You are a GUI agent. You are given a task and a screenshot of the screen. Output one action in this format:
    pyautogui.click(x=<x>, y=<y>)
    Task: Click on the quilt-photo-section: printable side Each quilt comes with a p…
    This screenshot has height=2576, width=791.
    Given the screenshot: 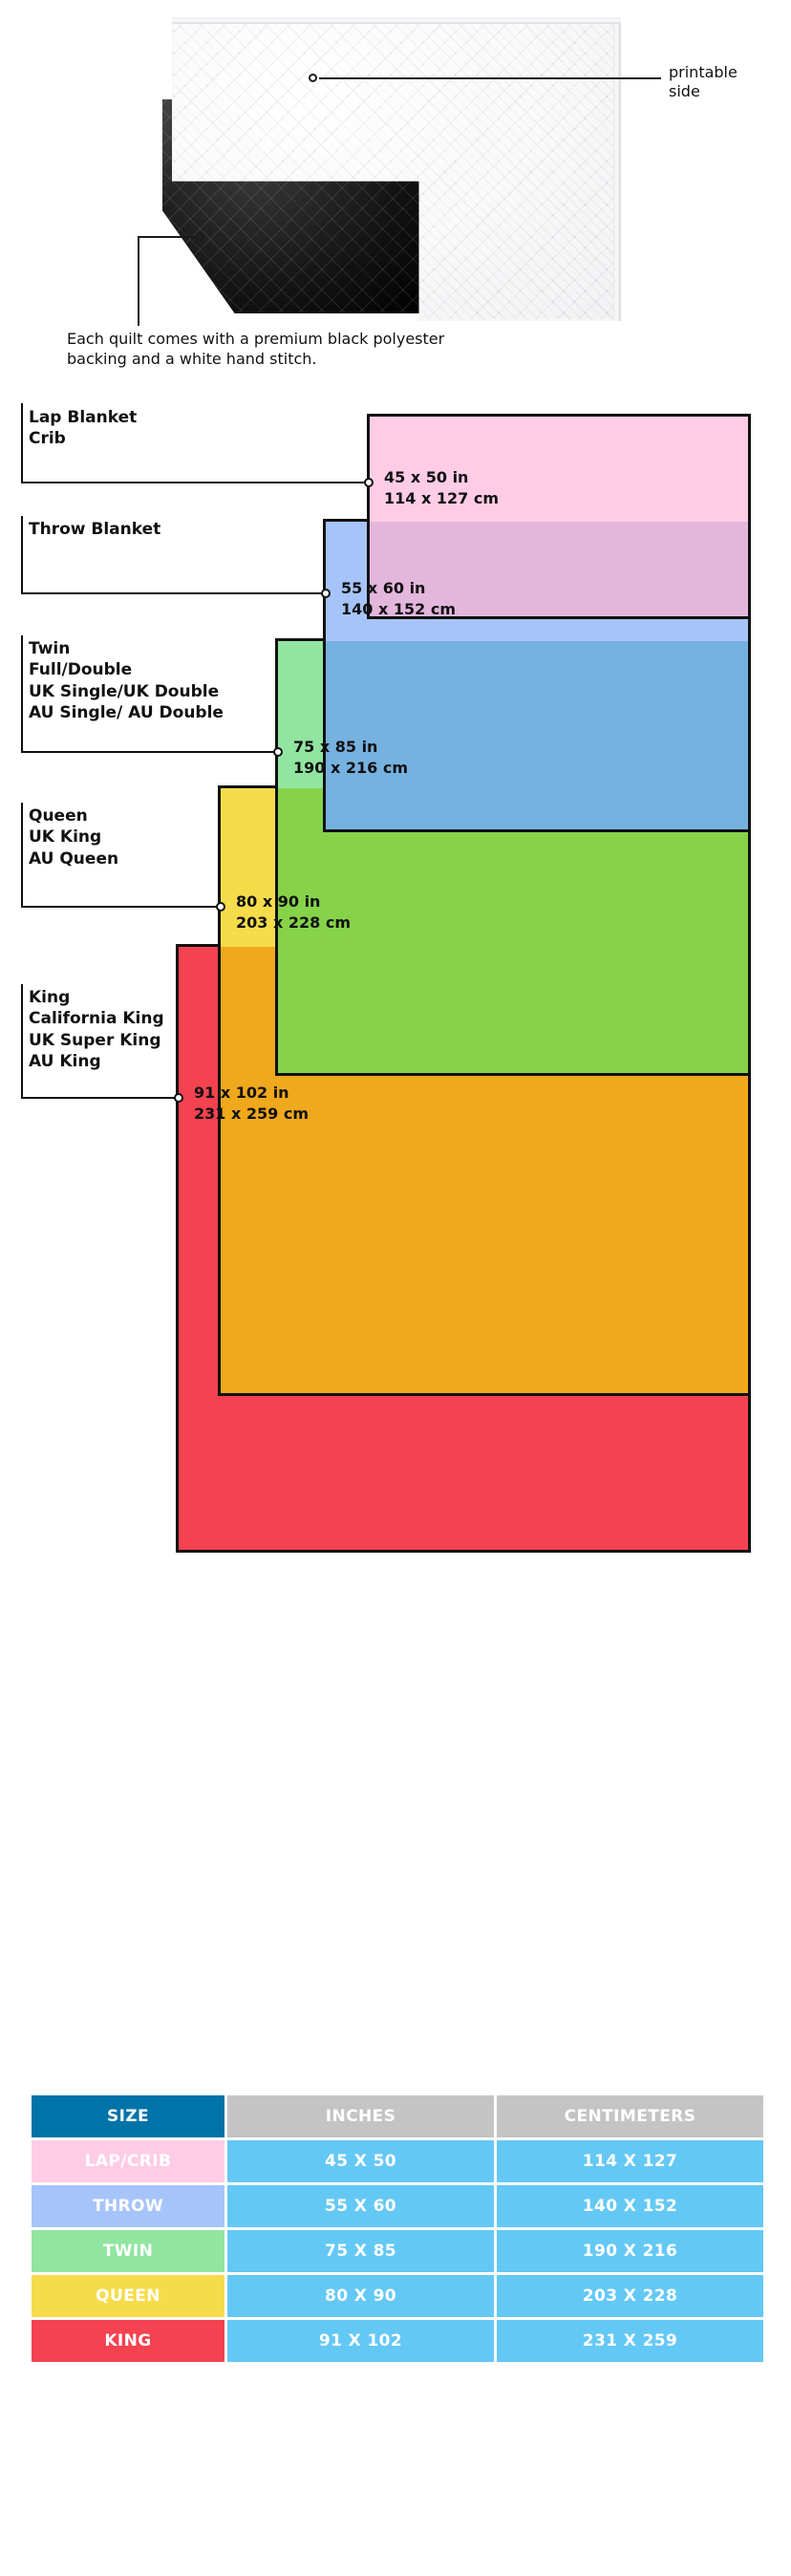 What is the action you would take?
    pyautogui.click(x=395, y=191)
    